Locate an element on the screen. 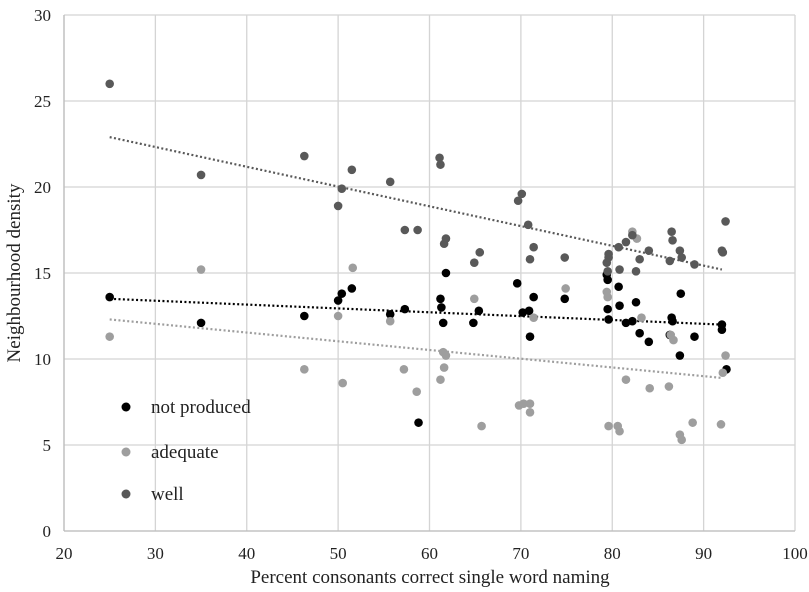 The height and width of the screenshot is (592, 809). legend-label: not produced is located at coordinates (201, 407).